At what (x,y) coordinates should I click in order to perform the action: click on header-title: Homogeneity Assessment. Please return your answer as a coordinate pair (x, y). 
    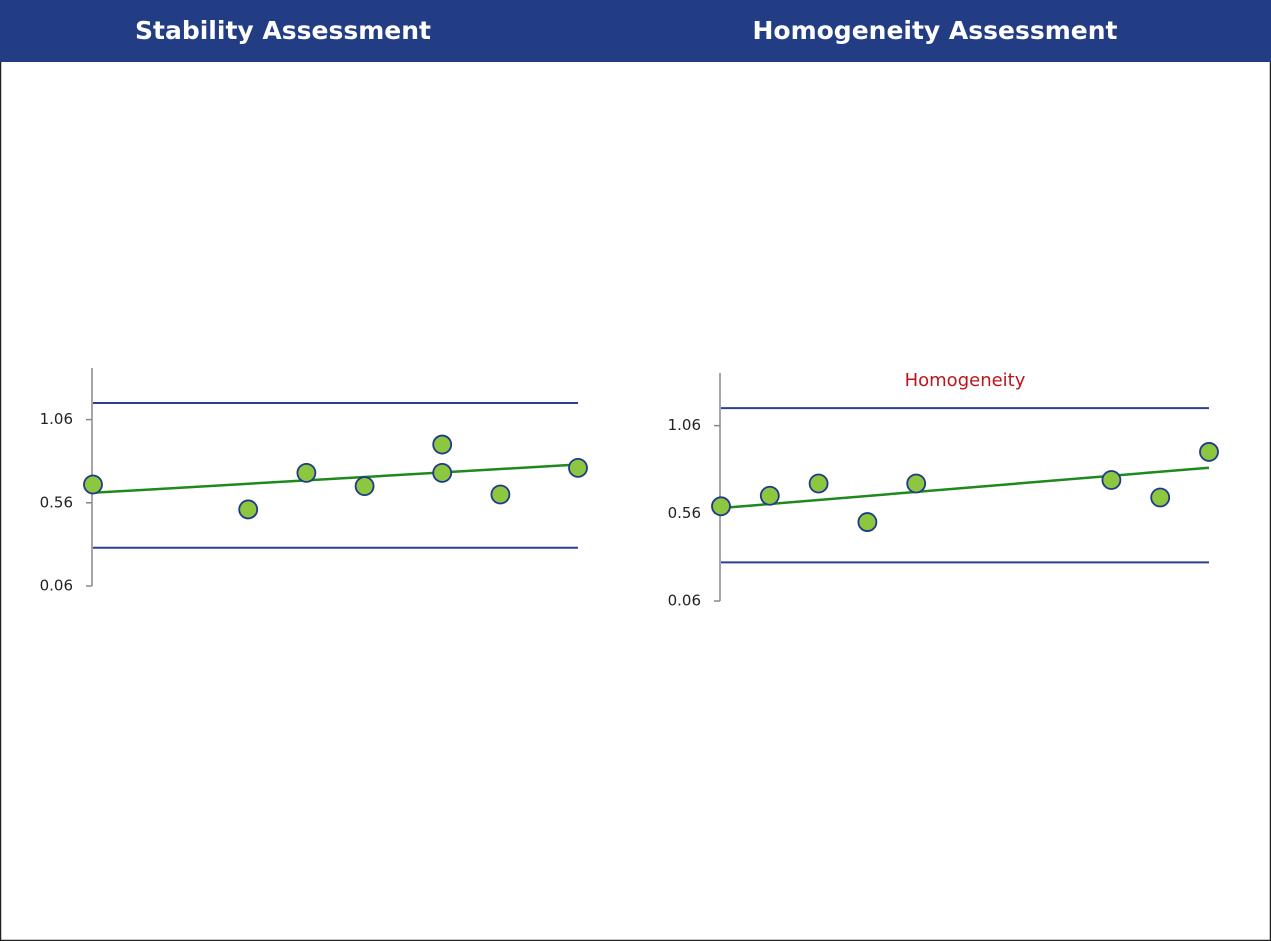
    Looking at the image, I should click on (934, 30).